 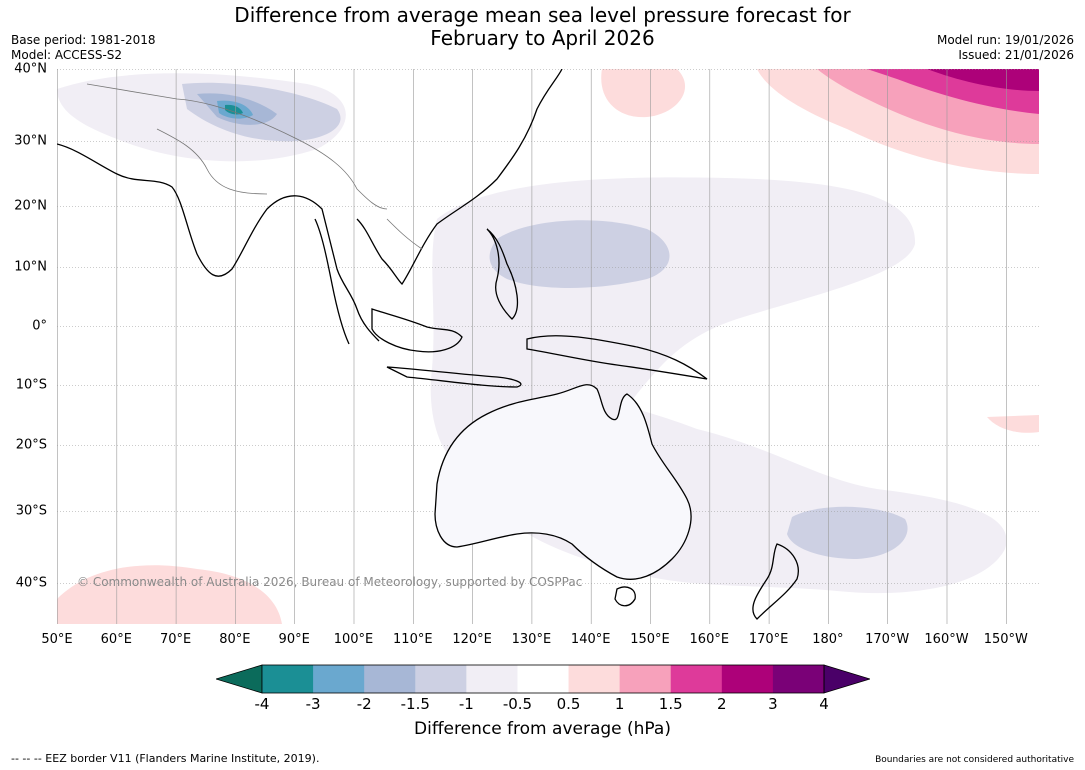 I want to click on colorbar, so click(x=543, y=679).